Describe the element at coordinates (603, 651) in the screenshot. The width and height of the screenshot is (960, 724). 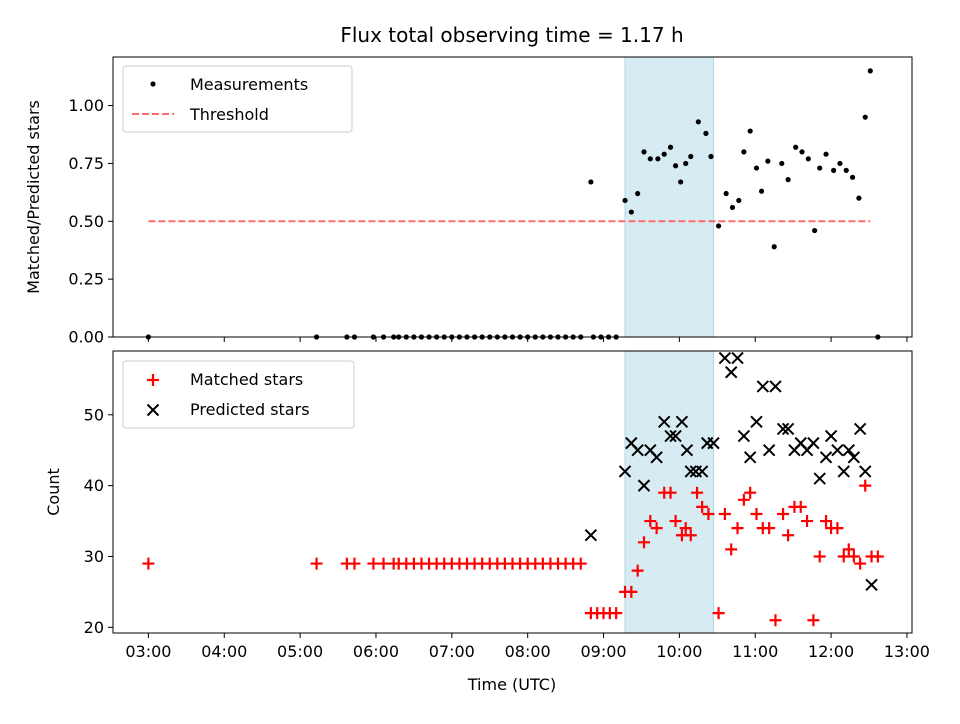
I see `x-tick-label: 09:00` at that location.